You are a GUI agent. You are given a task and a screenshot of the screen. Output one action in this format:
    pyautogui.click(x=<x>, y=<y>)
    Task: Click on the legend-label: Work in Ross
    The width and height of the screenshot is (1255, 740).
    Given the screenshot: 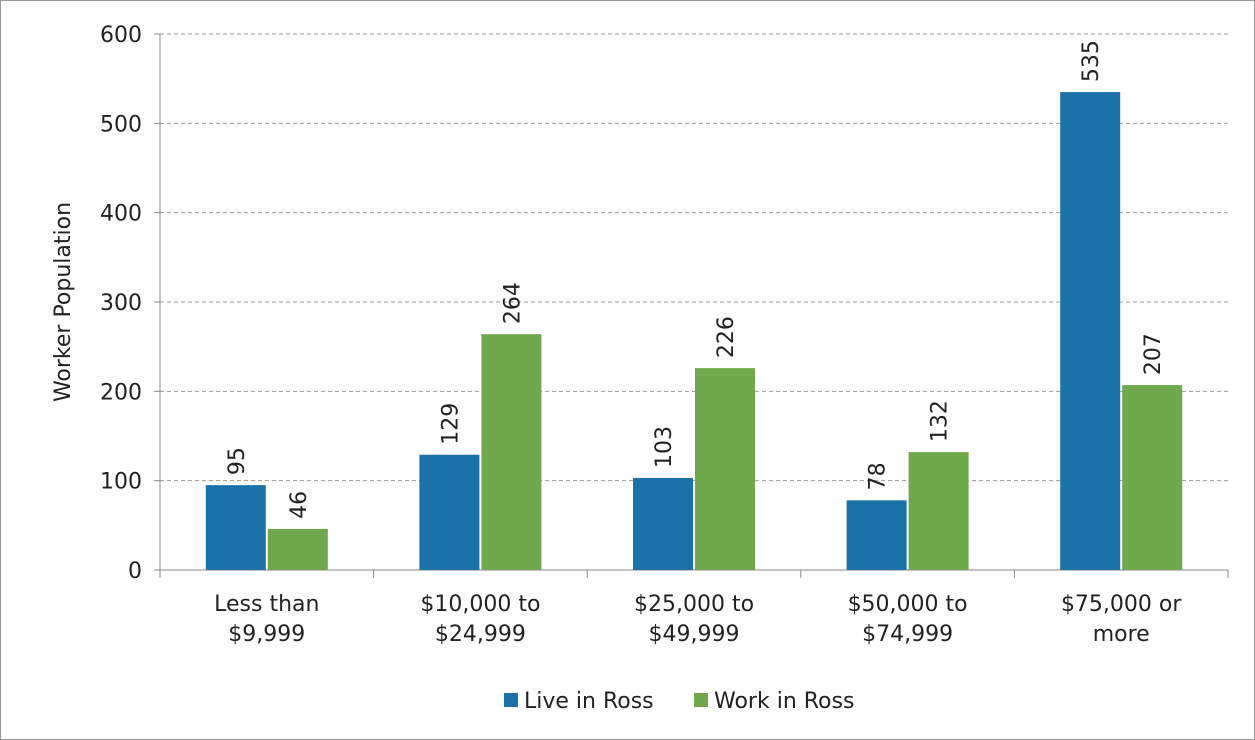 What is the action you would take?
    pyautogui.click(x=784, y=701)
    